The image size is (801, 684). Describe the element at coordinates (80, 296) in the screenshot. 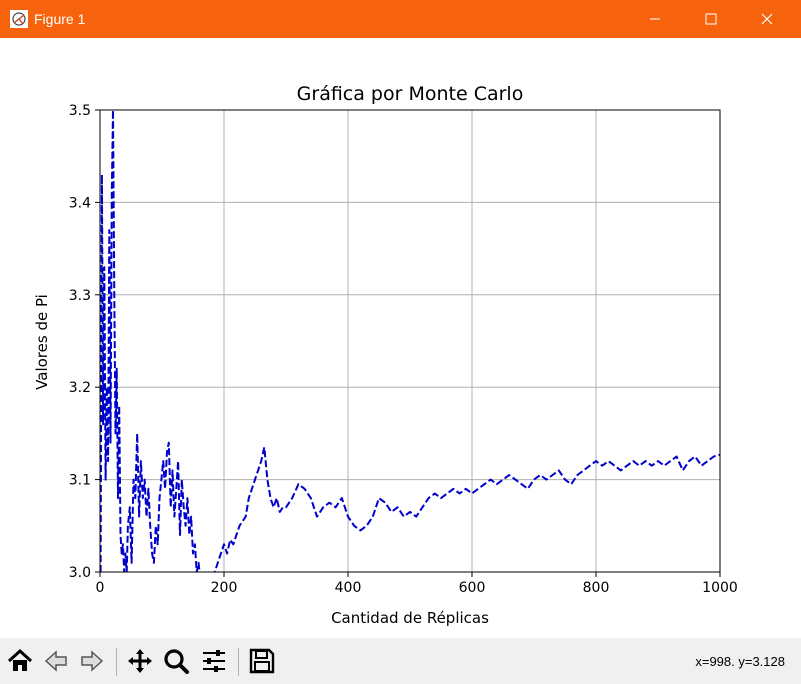

I see `y-tick-label: 3.3` at that location.